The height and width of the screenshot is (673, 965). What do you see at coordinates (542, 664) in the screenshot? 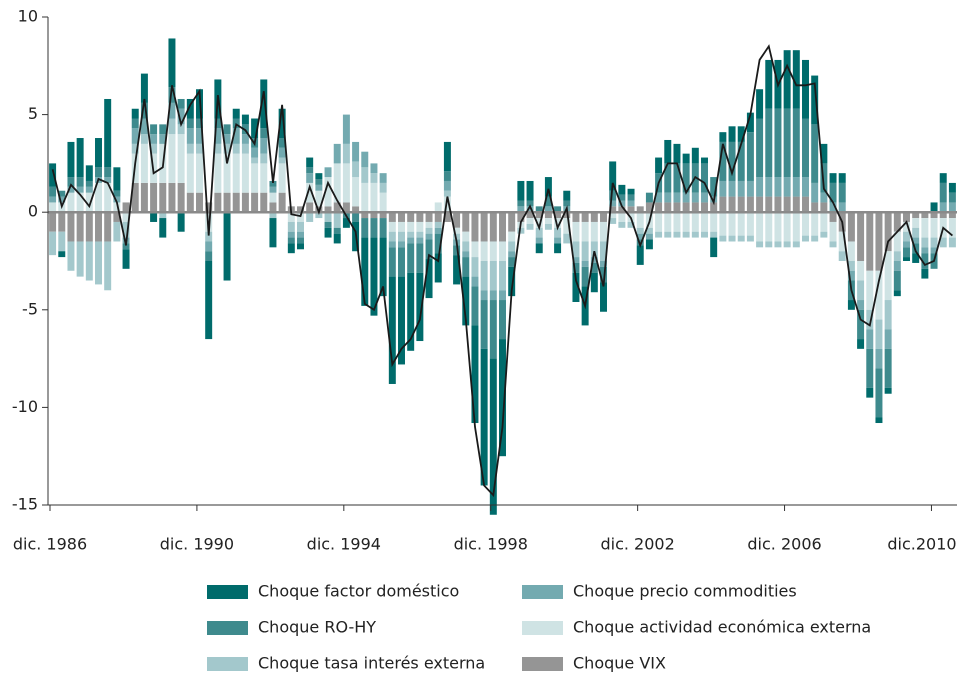
I see `legend-swatch` at bounding box center [542, 664].